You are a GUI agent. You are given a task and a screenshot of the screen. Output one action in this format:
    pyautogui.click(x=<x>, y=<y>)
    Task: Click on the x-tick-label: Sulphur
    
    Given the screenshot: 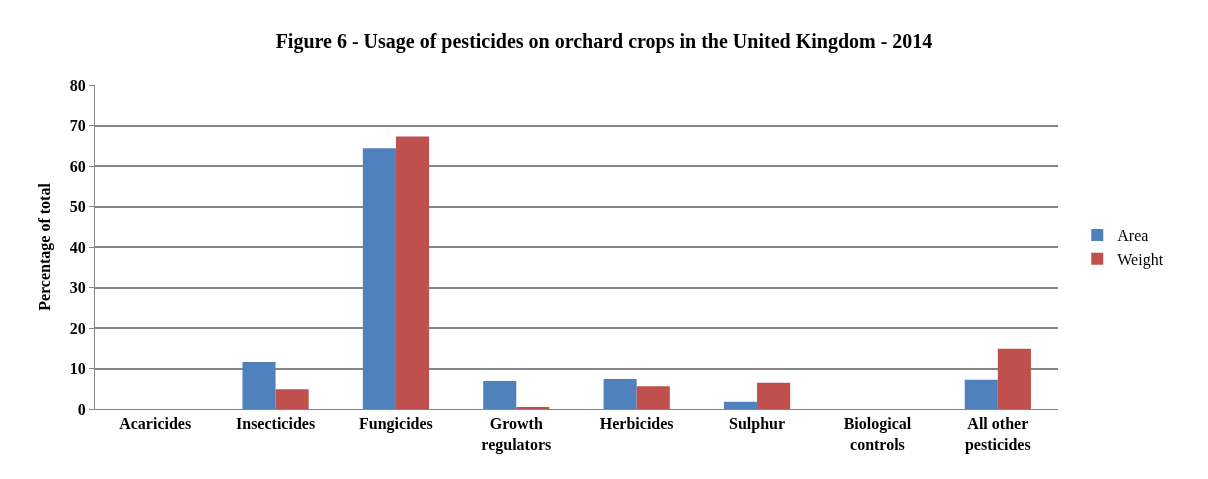 What is the action you would take?
    pyautogui.click(x=757, y=424)
    